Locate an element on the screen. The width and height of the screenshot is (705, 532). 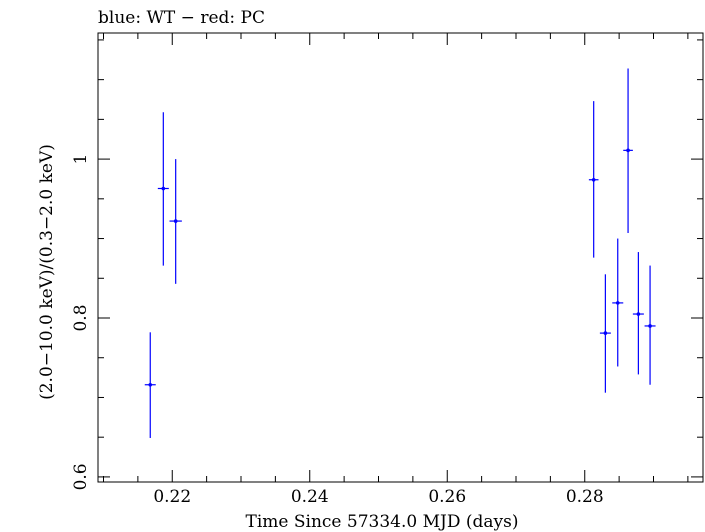
y-axis-label: (2.0−10.0 keV)/(0.3−2.0 keV) is located at coordinates (47, 272).